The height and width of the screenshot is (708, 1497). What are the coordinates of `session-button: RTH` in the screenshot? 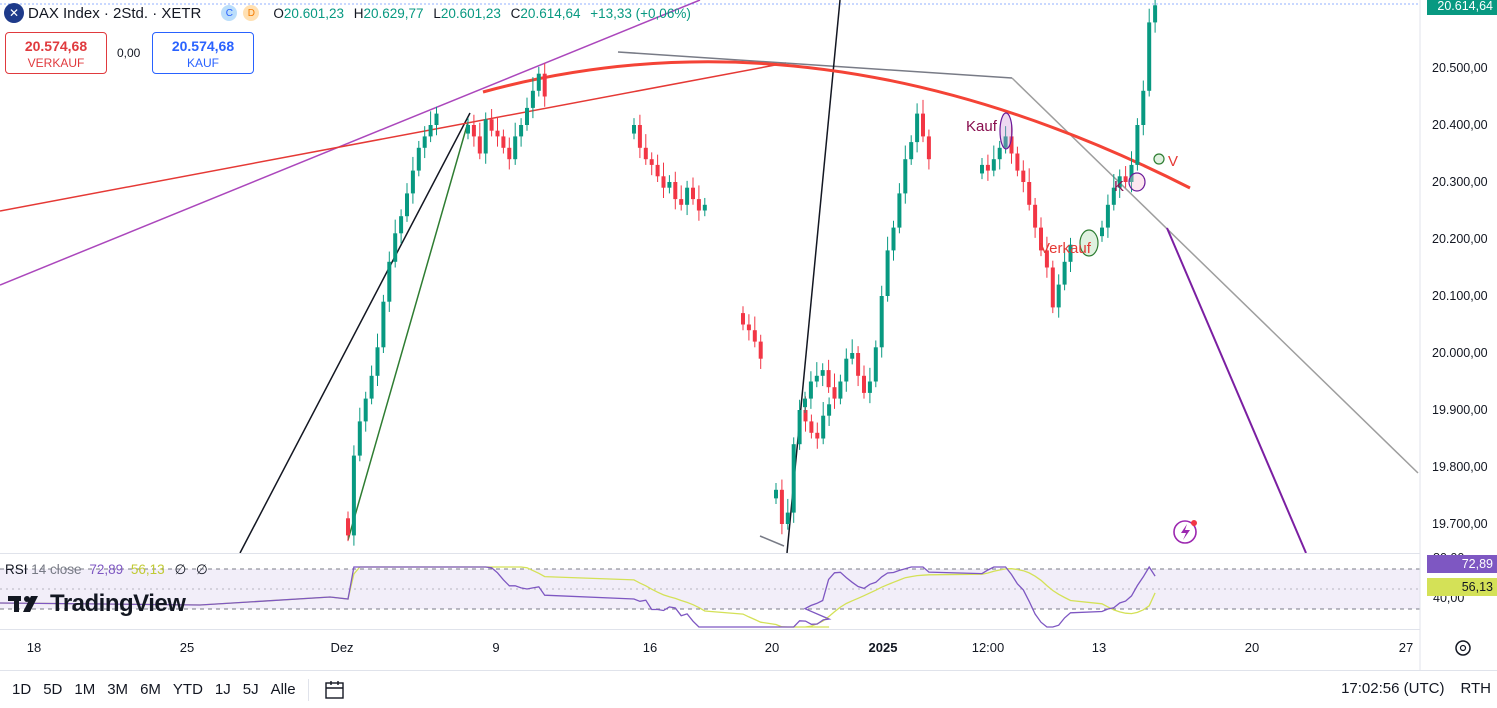 It's located at (1475, 688).